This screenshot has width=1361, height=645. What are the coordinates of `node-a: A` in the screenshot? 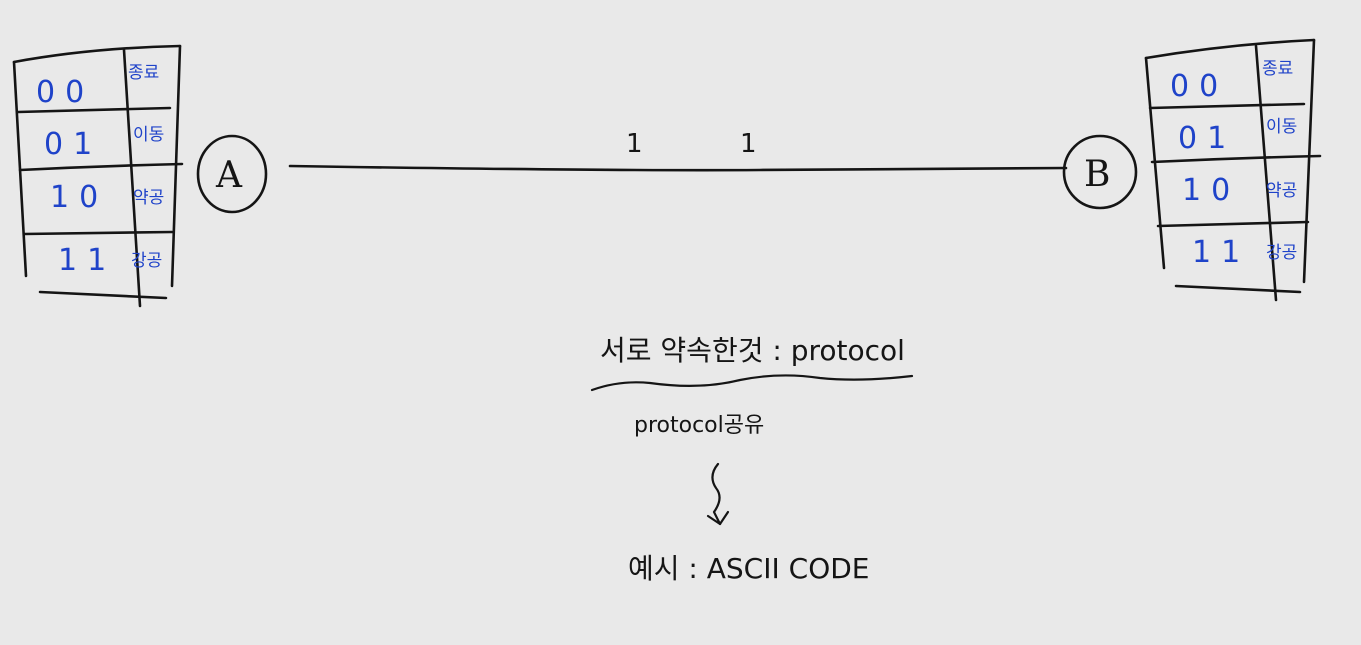 It's located at (232, 174).